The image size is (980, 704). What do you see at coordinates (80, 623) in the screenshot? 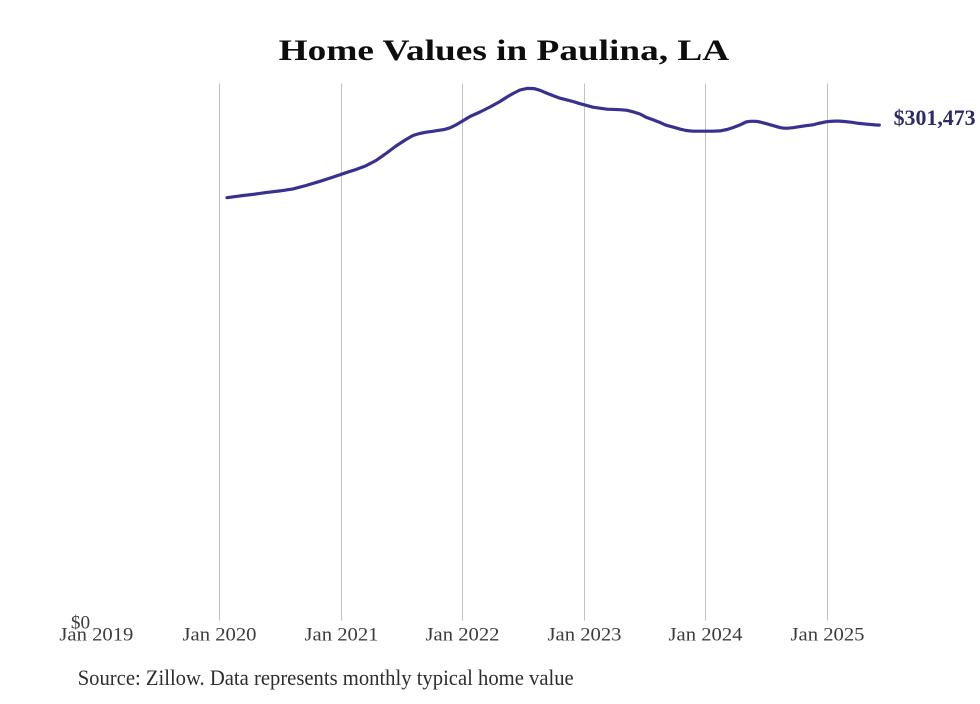
I see `svg-text: $0` at bounding box center [80, 623].